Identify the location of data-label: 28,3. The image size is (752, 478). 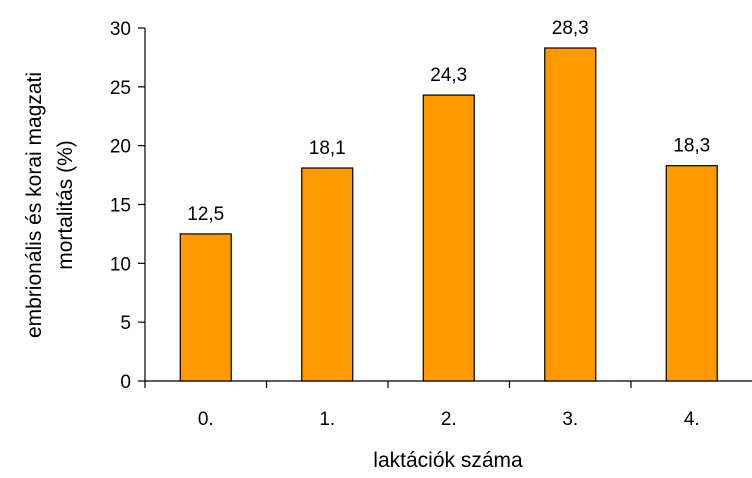
(570, 28).